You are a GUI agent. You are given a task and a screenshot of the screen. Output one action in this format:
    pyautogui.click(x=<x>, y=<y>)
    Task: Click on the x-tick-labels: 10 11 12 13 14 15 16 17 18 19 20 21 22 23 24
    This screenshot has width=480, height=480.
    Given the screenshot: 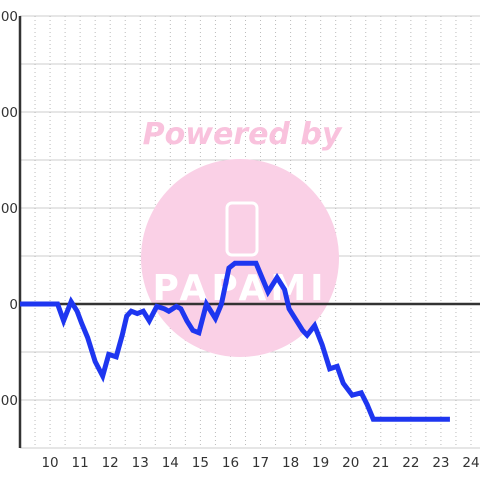 What is the action you would take?
    pyautogui.click(x=260, y=463)
    